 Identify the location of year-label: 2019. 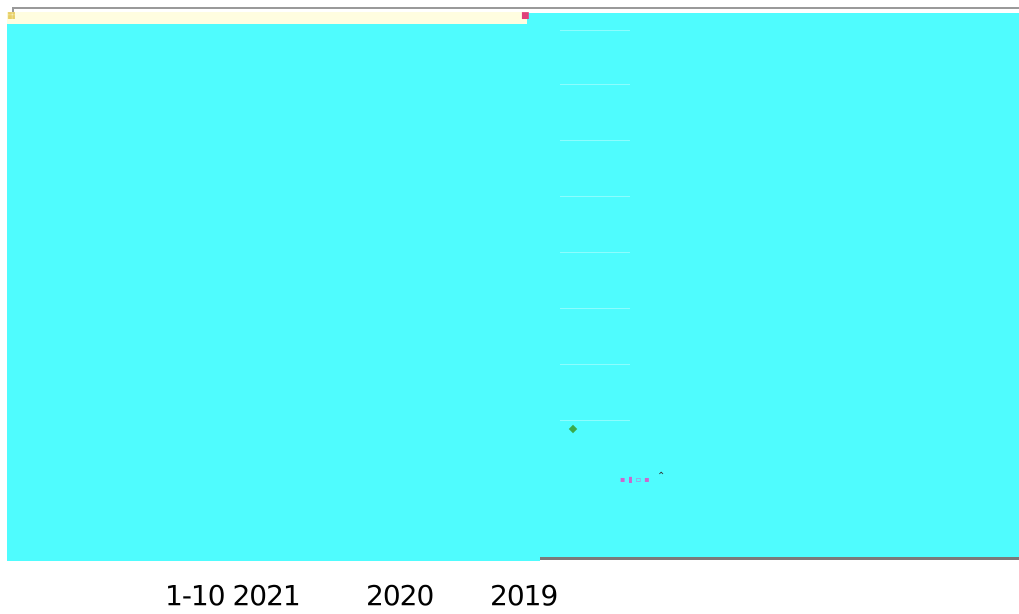
(524, 595).